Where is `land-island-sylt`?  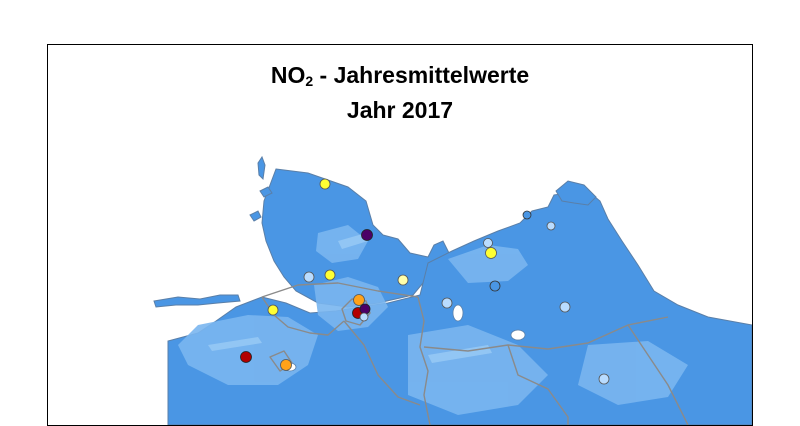
land-island-sylt is located at coordinates (261, 168).